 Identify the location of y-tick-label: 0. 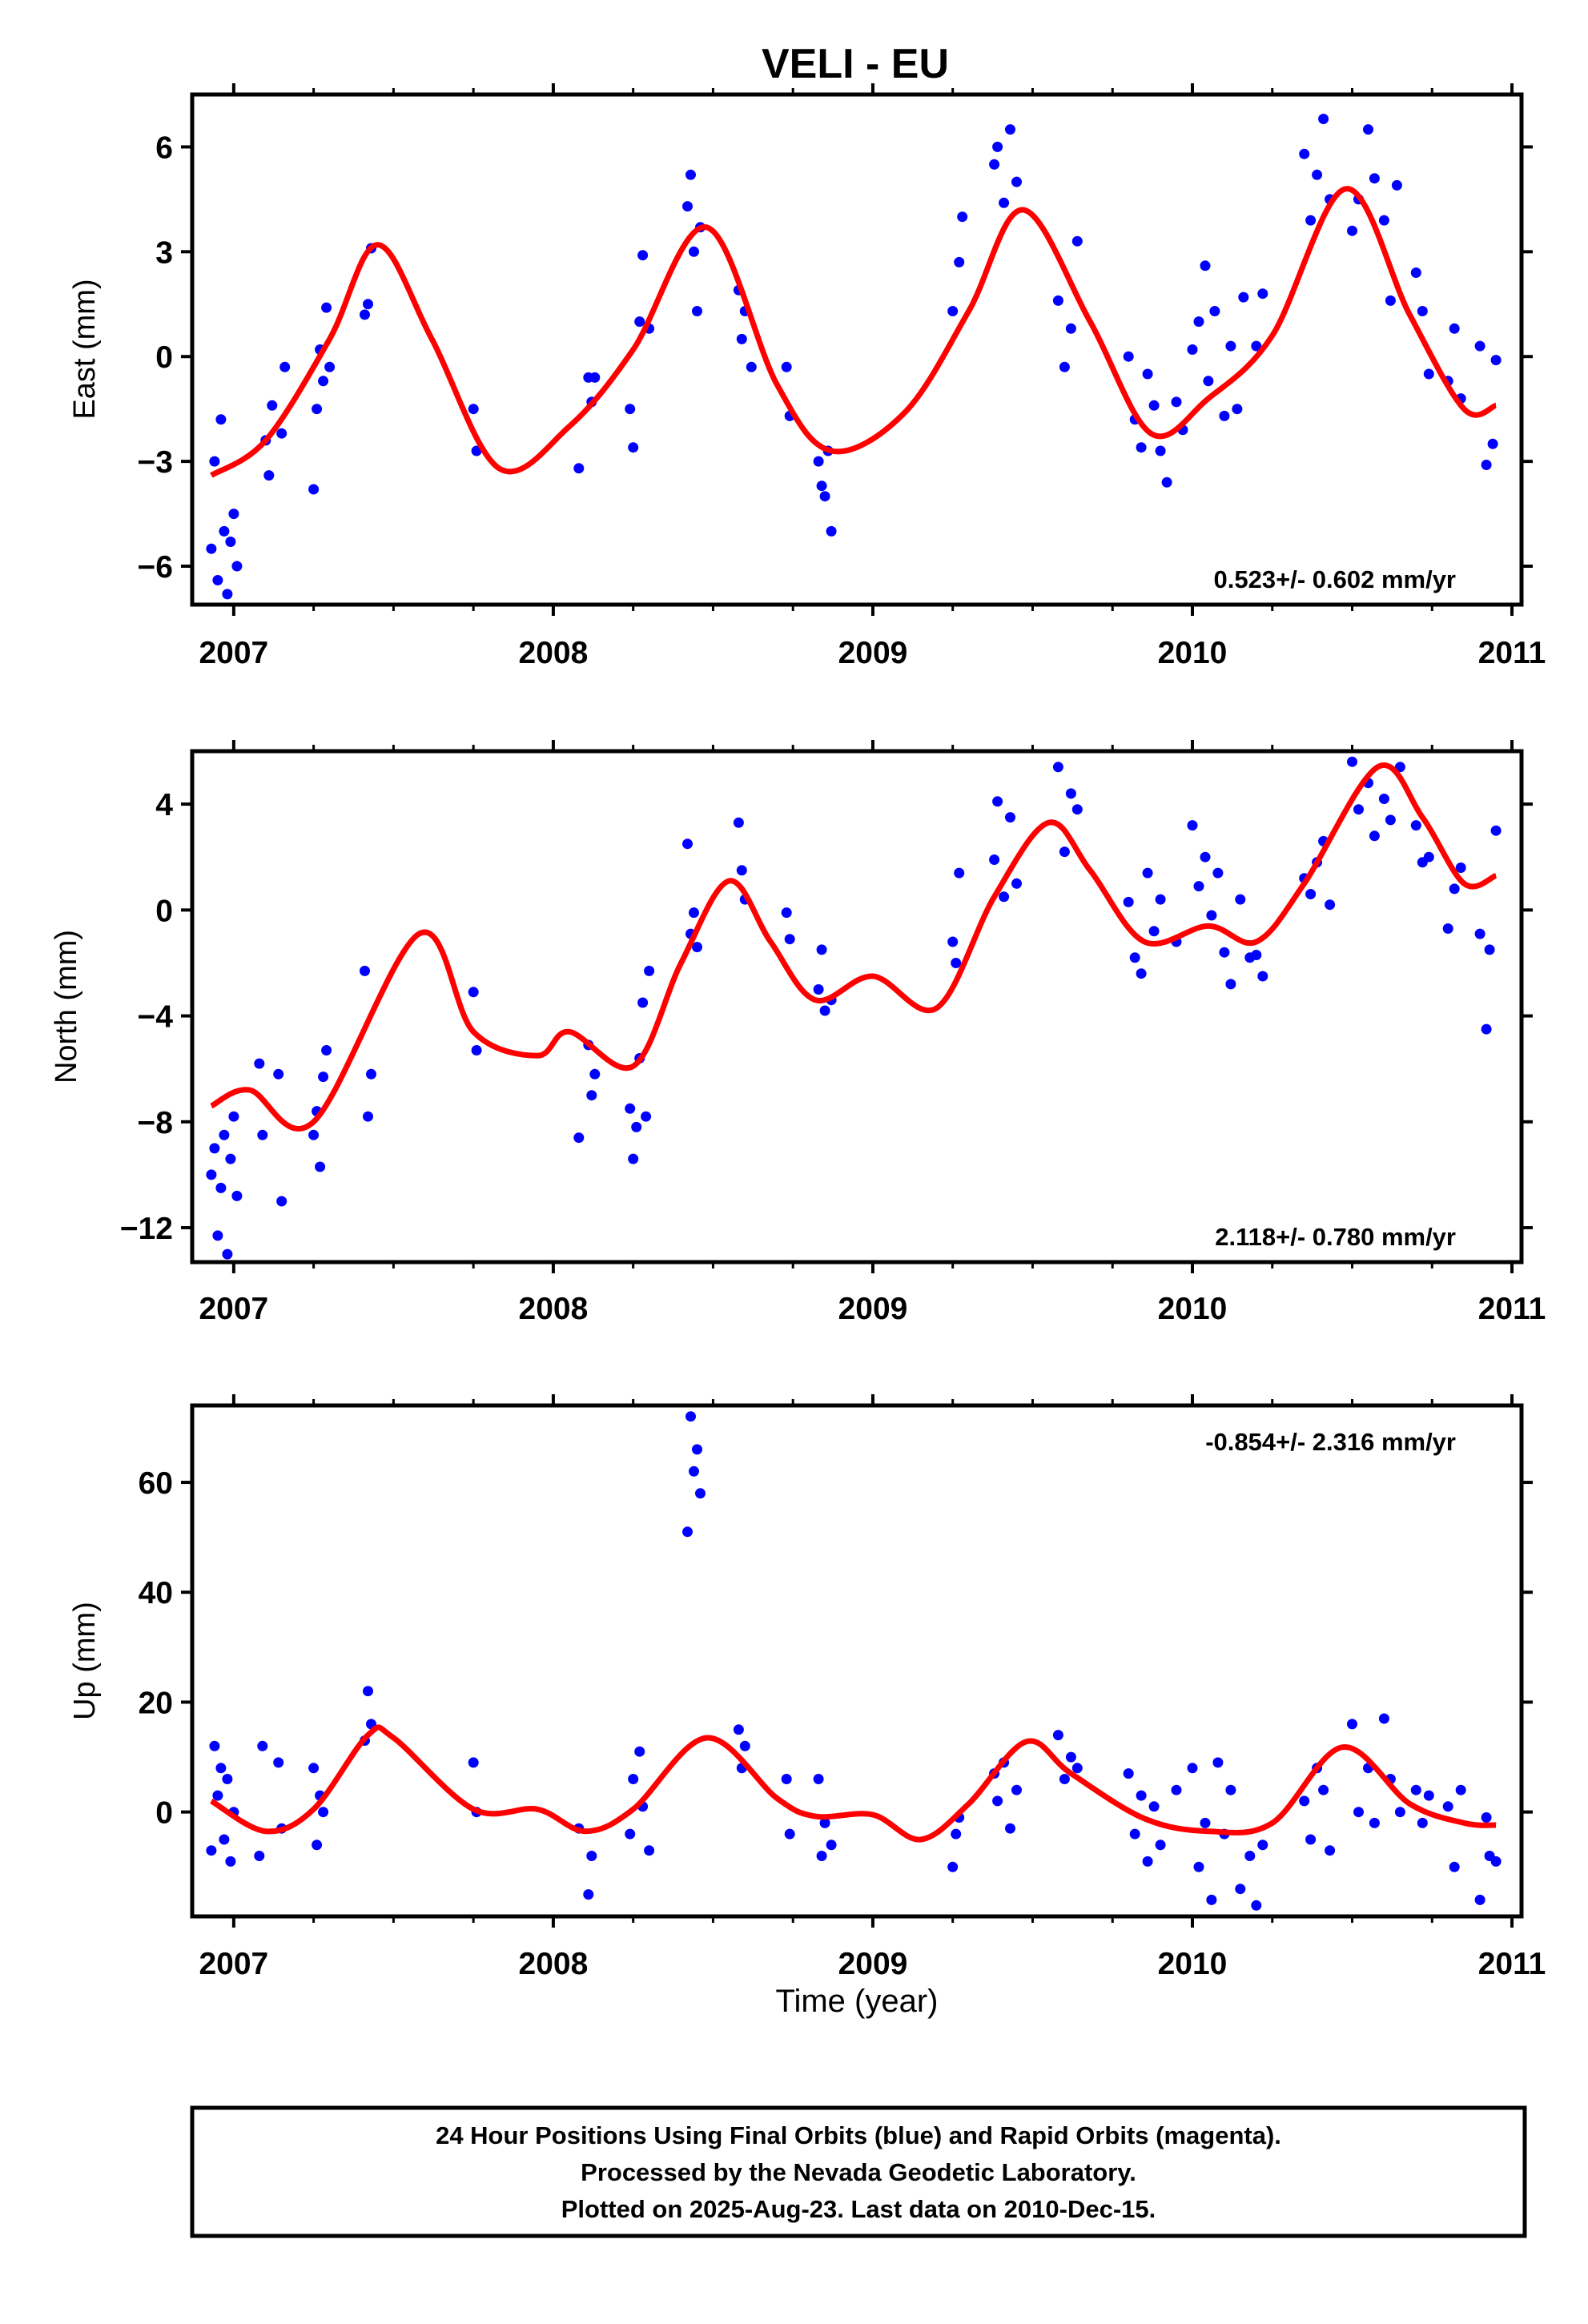
(164, 911).